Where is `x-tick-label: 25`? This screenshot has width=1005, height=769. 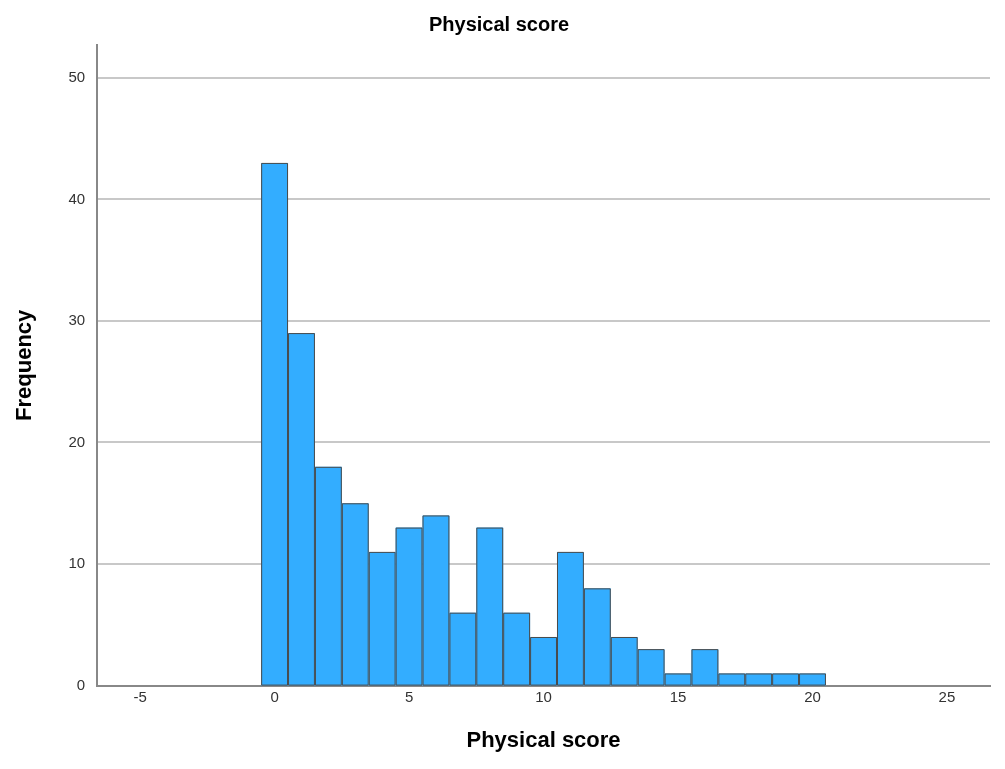
x-tick-label: 25 is located at coordinates (947, 696).